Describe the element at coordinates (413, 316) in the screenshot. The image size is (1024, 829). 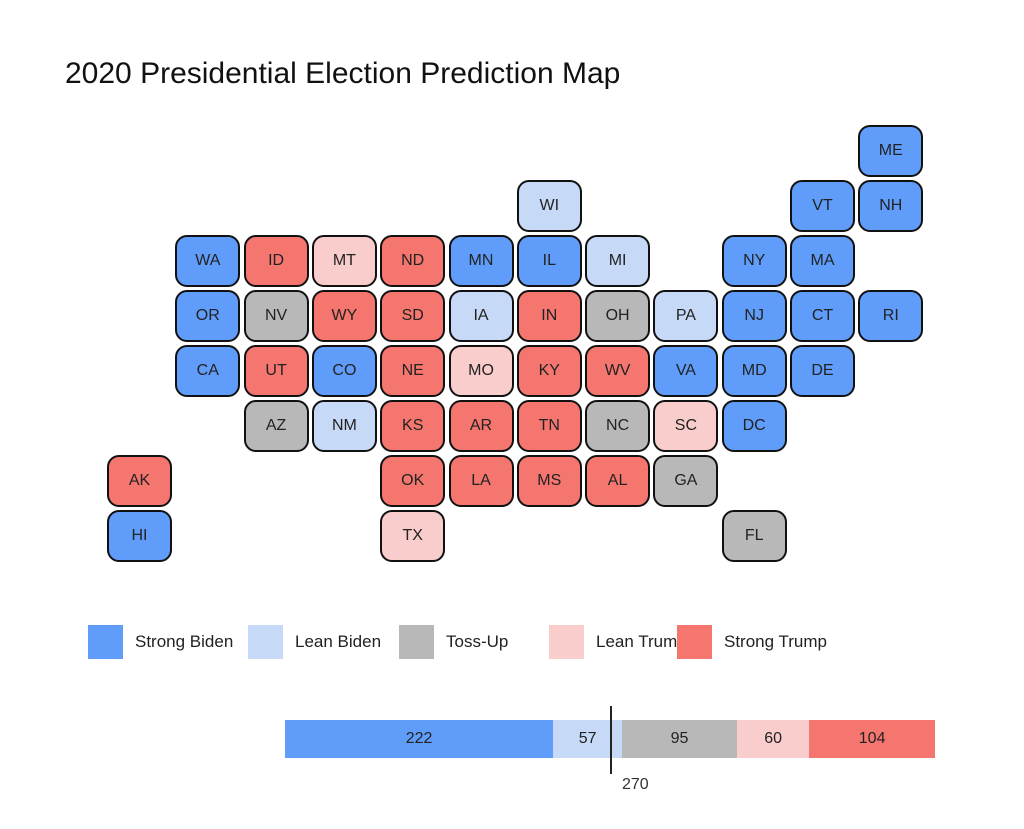
I see `state-tile-sd: SD` at that location.